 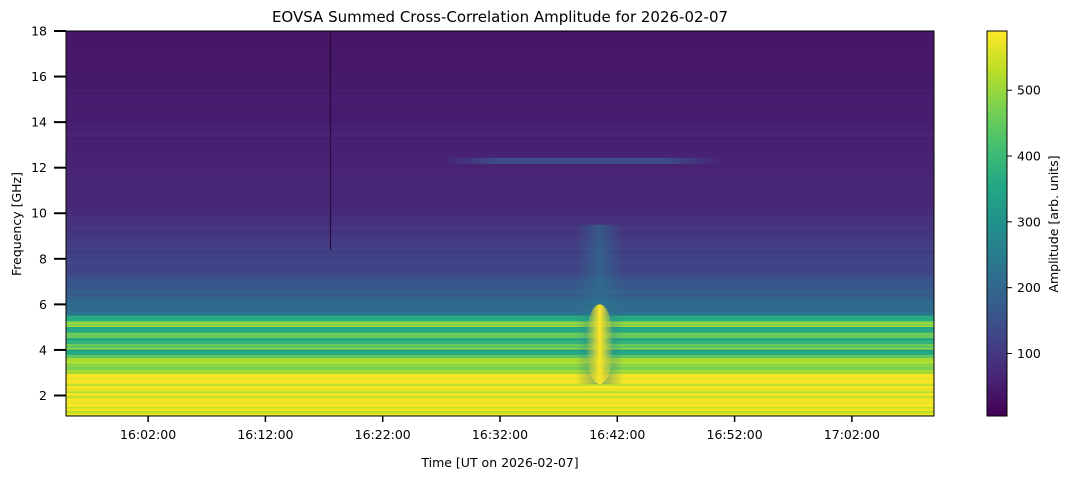 I want to click on colorbar, so click(x=997, y=223).